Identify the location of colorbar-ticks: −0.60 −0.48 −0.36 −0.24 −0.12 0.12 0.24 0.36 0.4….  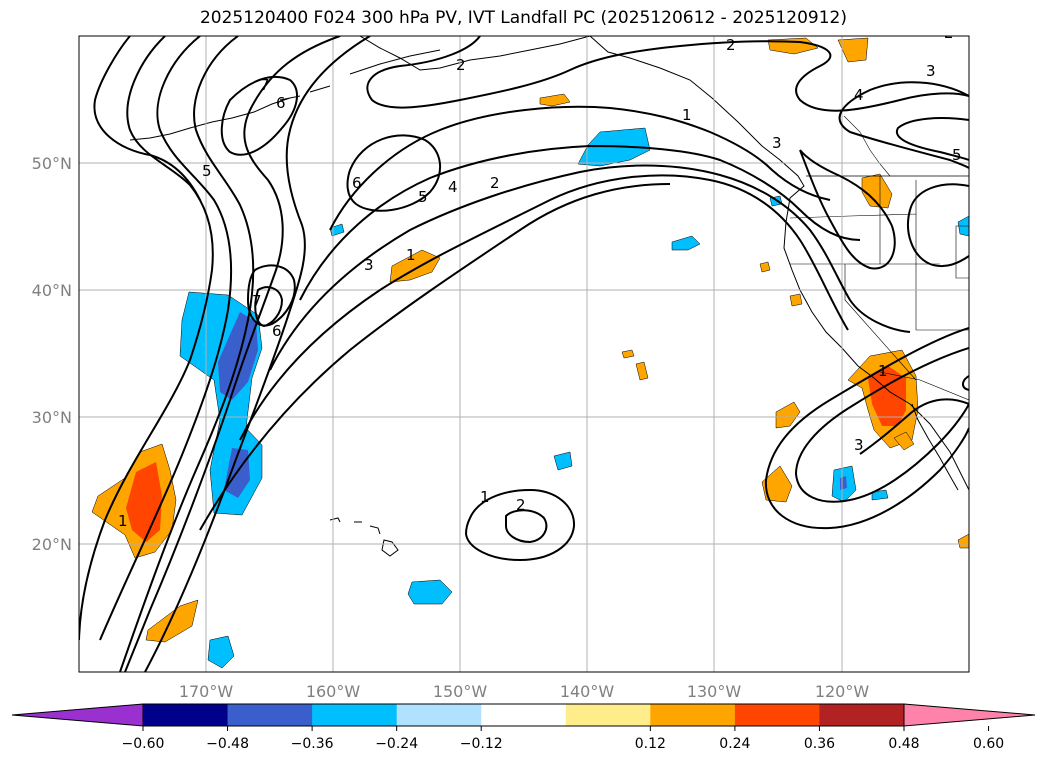
(563, 739).